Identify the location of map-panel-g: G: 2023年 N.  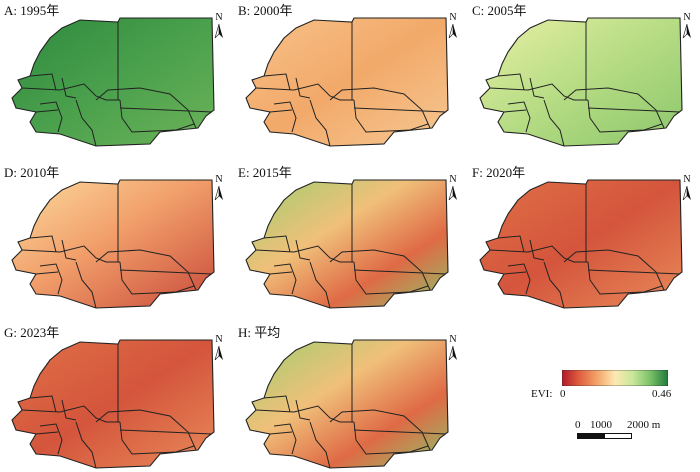
(115, 397).